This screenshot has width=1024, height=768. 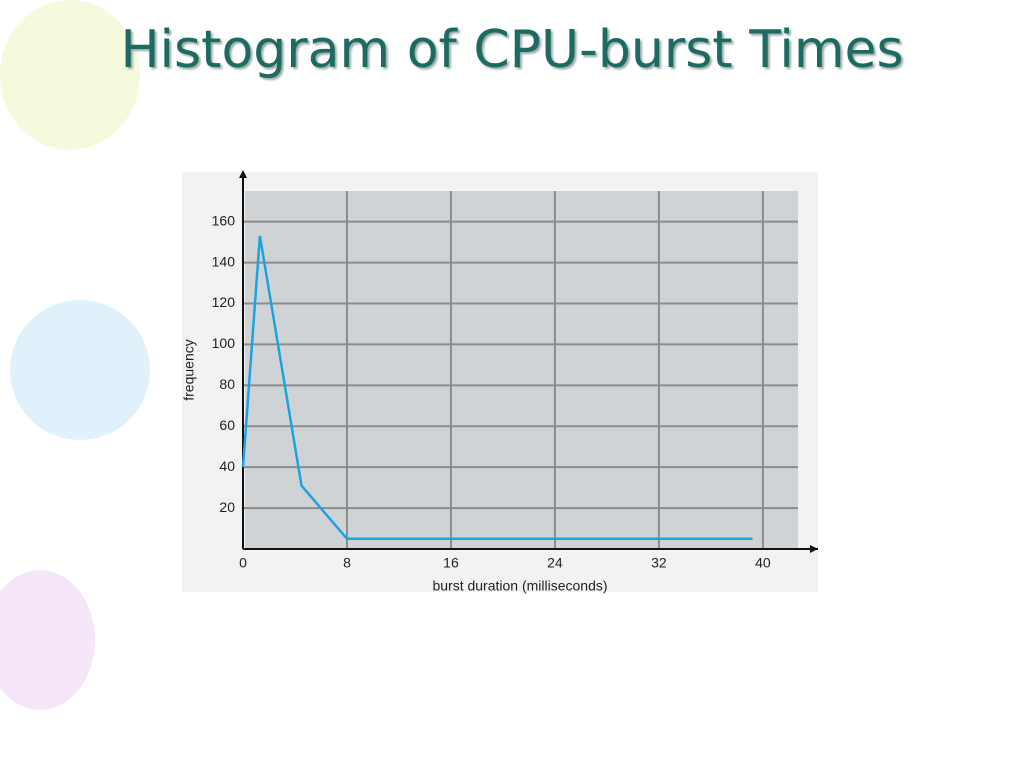 What do you see at coordinates (555, 563) in the screenshot?
I see `x-tick-label: 24` at bounding box center [555, 563].